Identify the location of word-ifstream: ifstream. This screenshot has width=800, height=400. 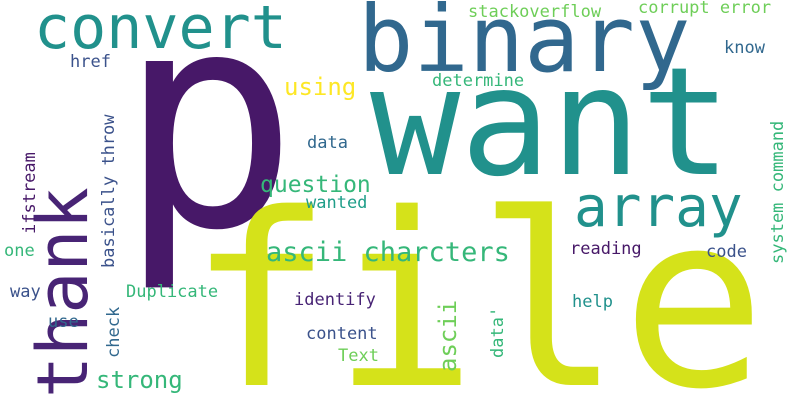
(30, 193).